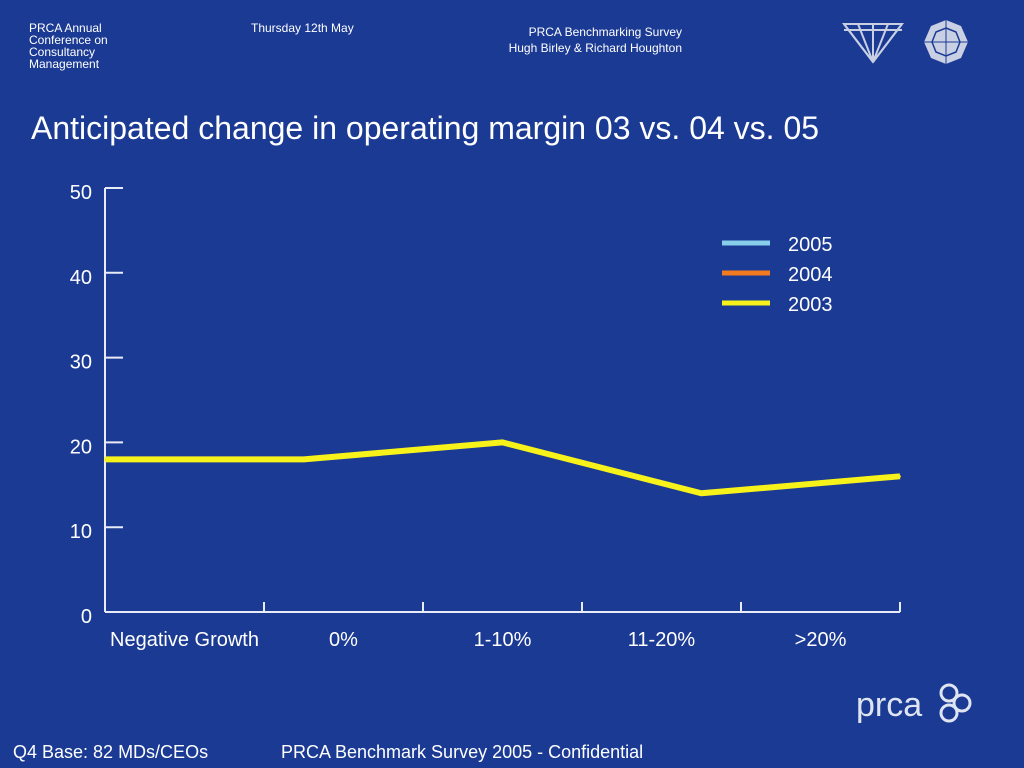 The width and height of the screenshot is (1024, 768). I want to click on prca-logo-text: prca, so click(889, 705).